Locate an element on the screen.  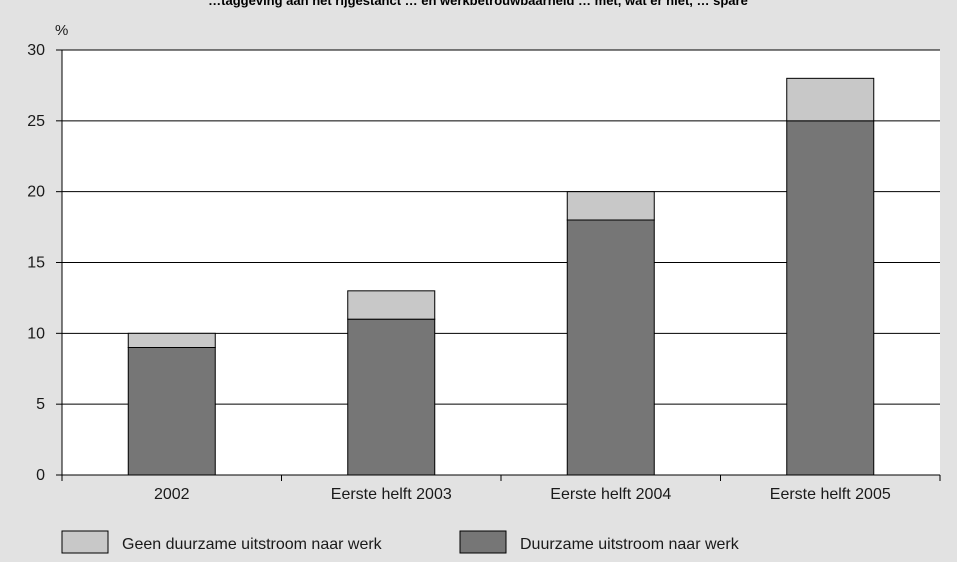
y-tick-label: 5 is located at coordinates (40, 404).